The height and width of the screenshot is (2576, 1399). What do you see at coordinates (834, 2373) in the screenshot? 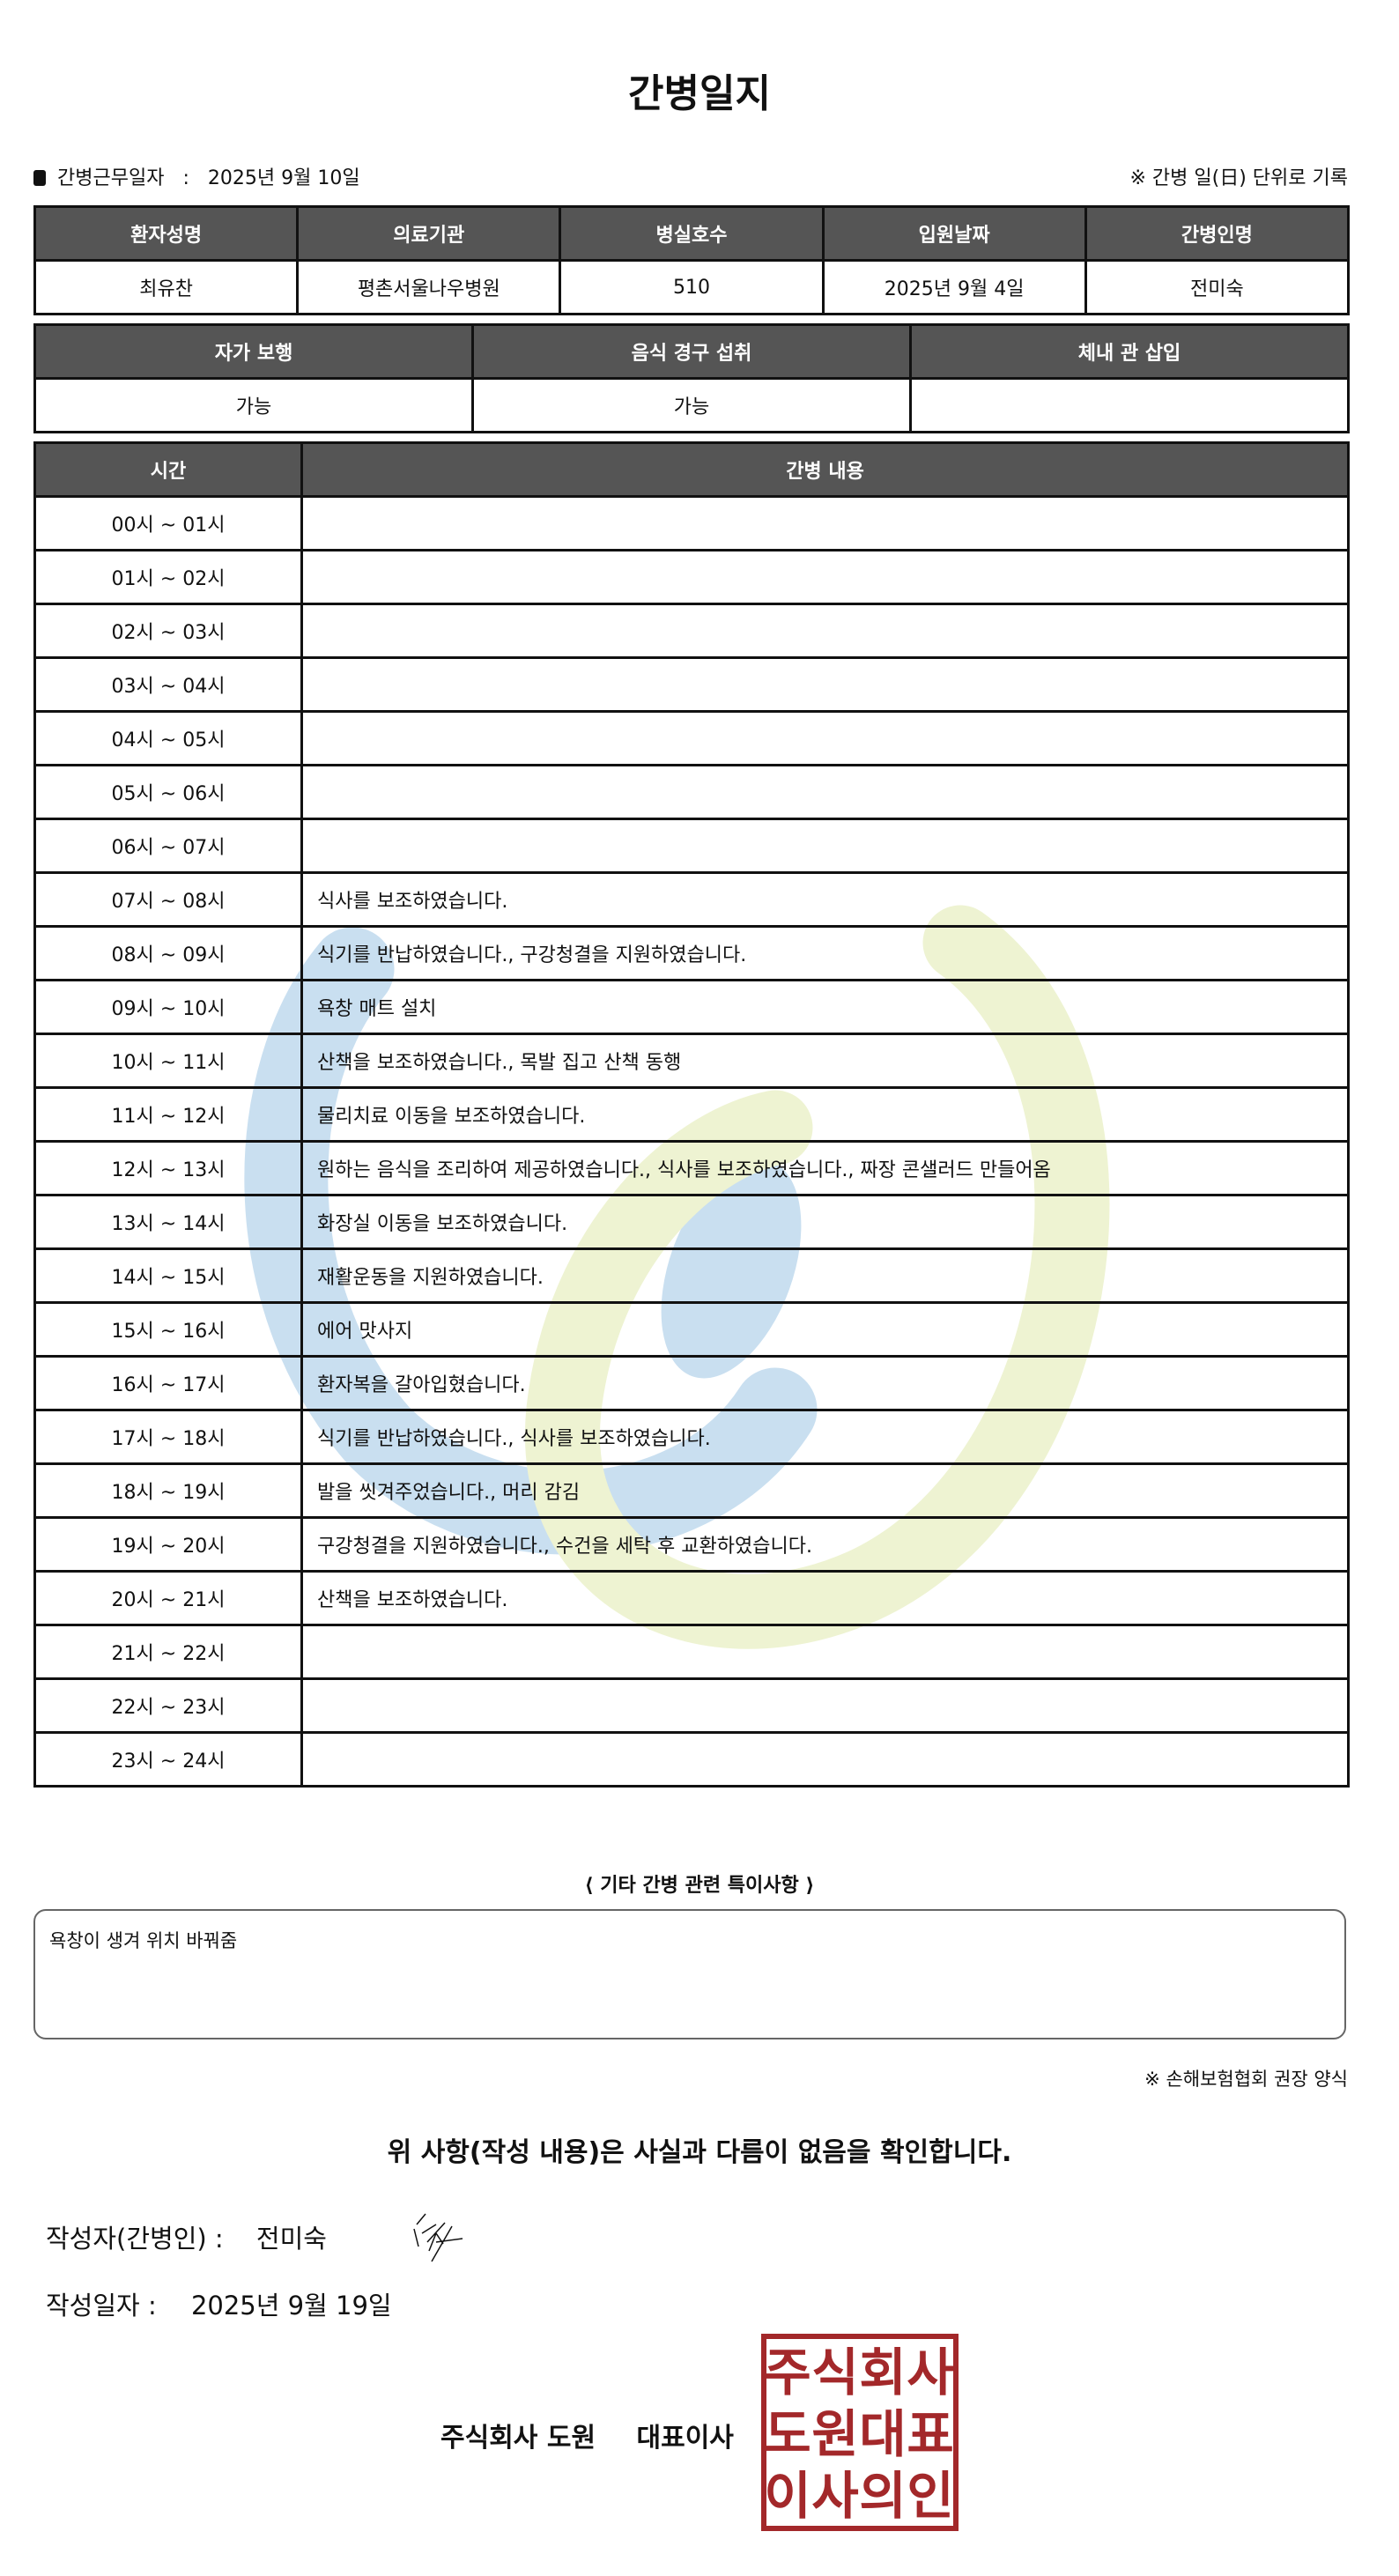
I see `seal-glyph: 식` at bounding box center [834, 2373].